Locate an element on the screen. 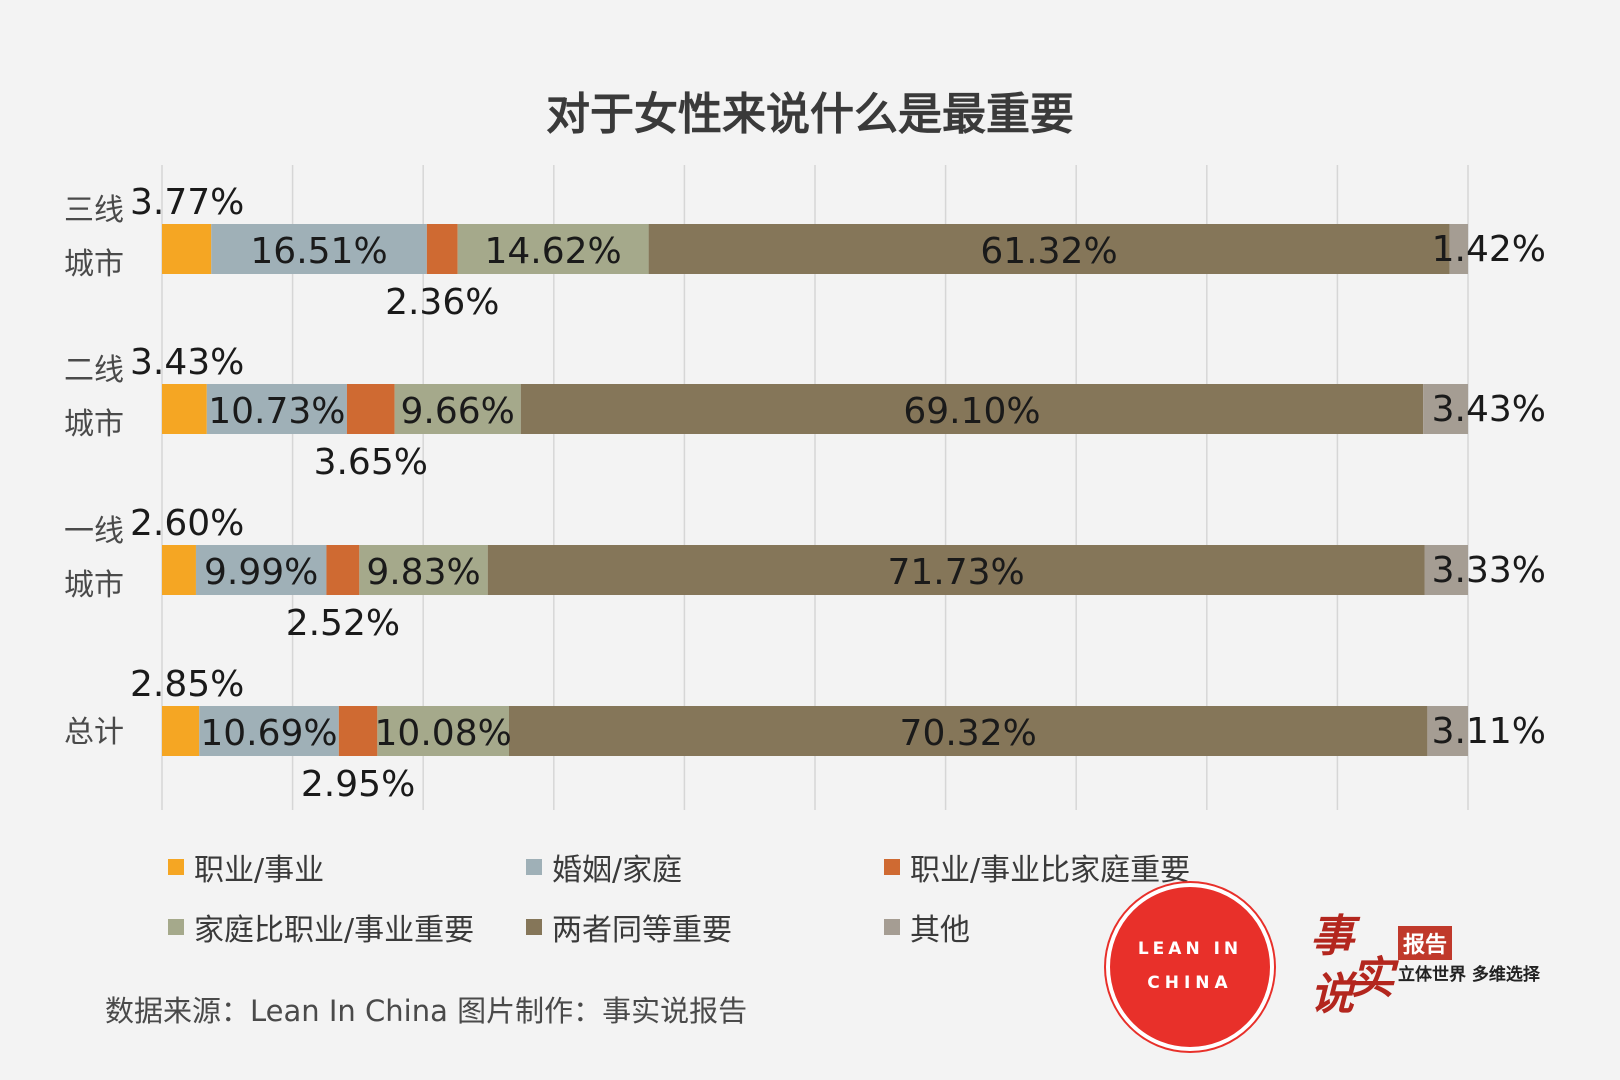 Image resolution: width=1620 pixels, height=1080 pixels. brand-char-1: 事 is located at coordinates (1332, 936).